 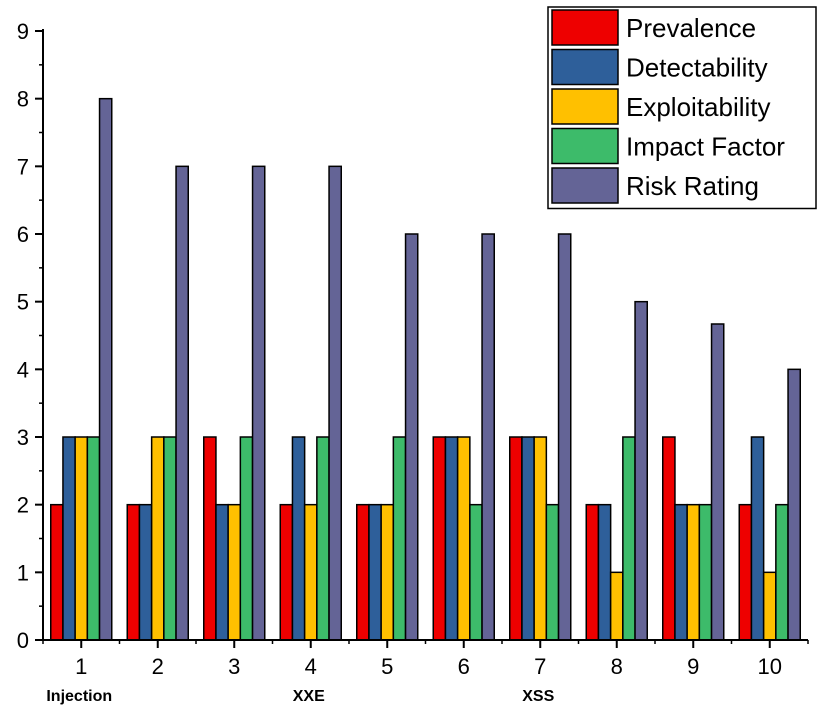 I want to click on legend-label-exploitability: Exploitability, so click(x=698, y=107).